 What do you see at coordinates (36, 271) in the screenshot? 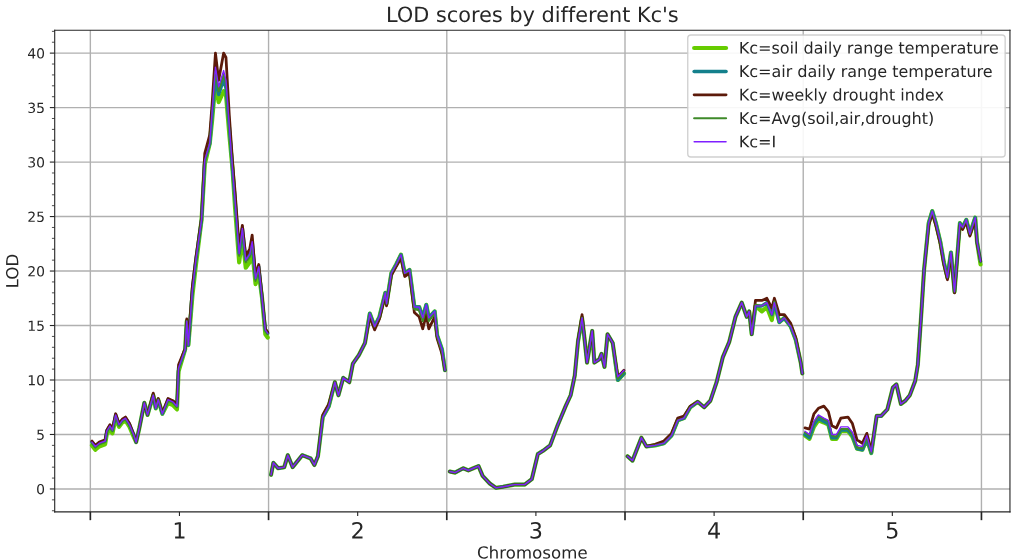
I see `y-tick-label: 20` at bounding box center [36, 271].